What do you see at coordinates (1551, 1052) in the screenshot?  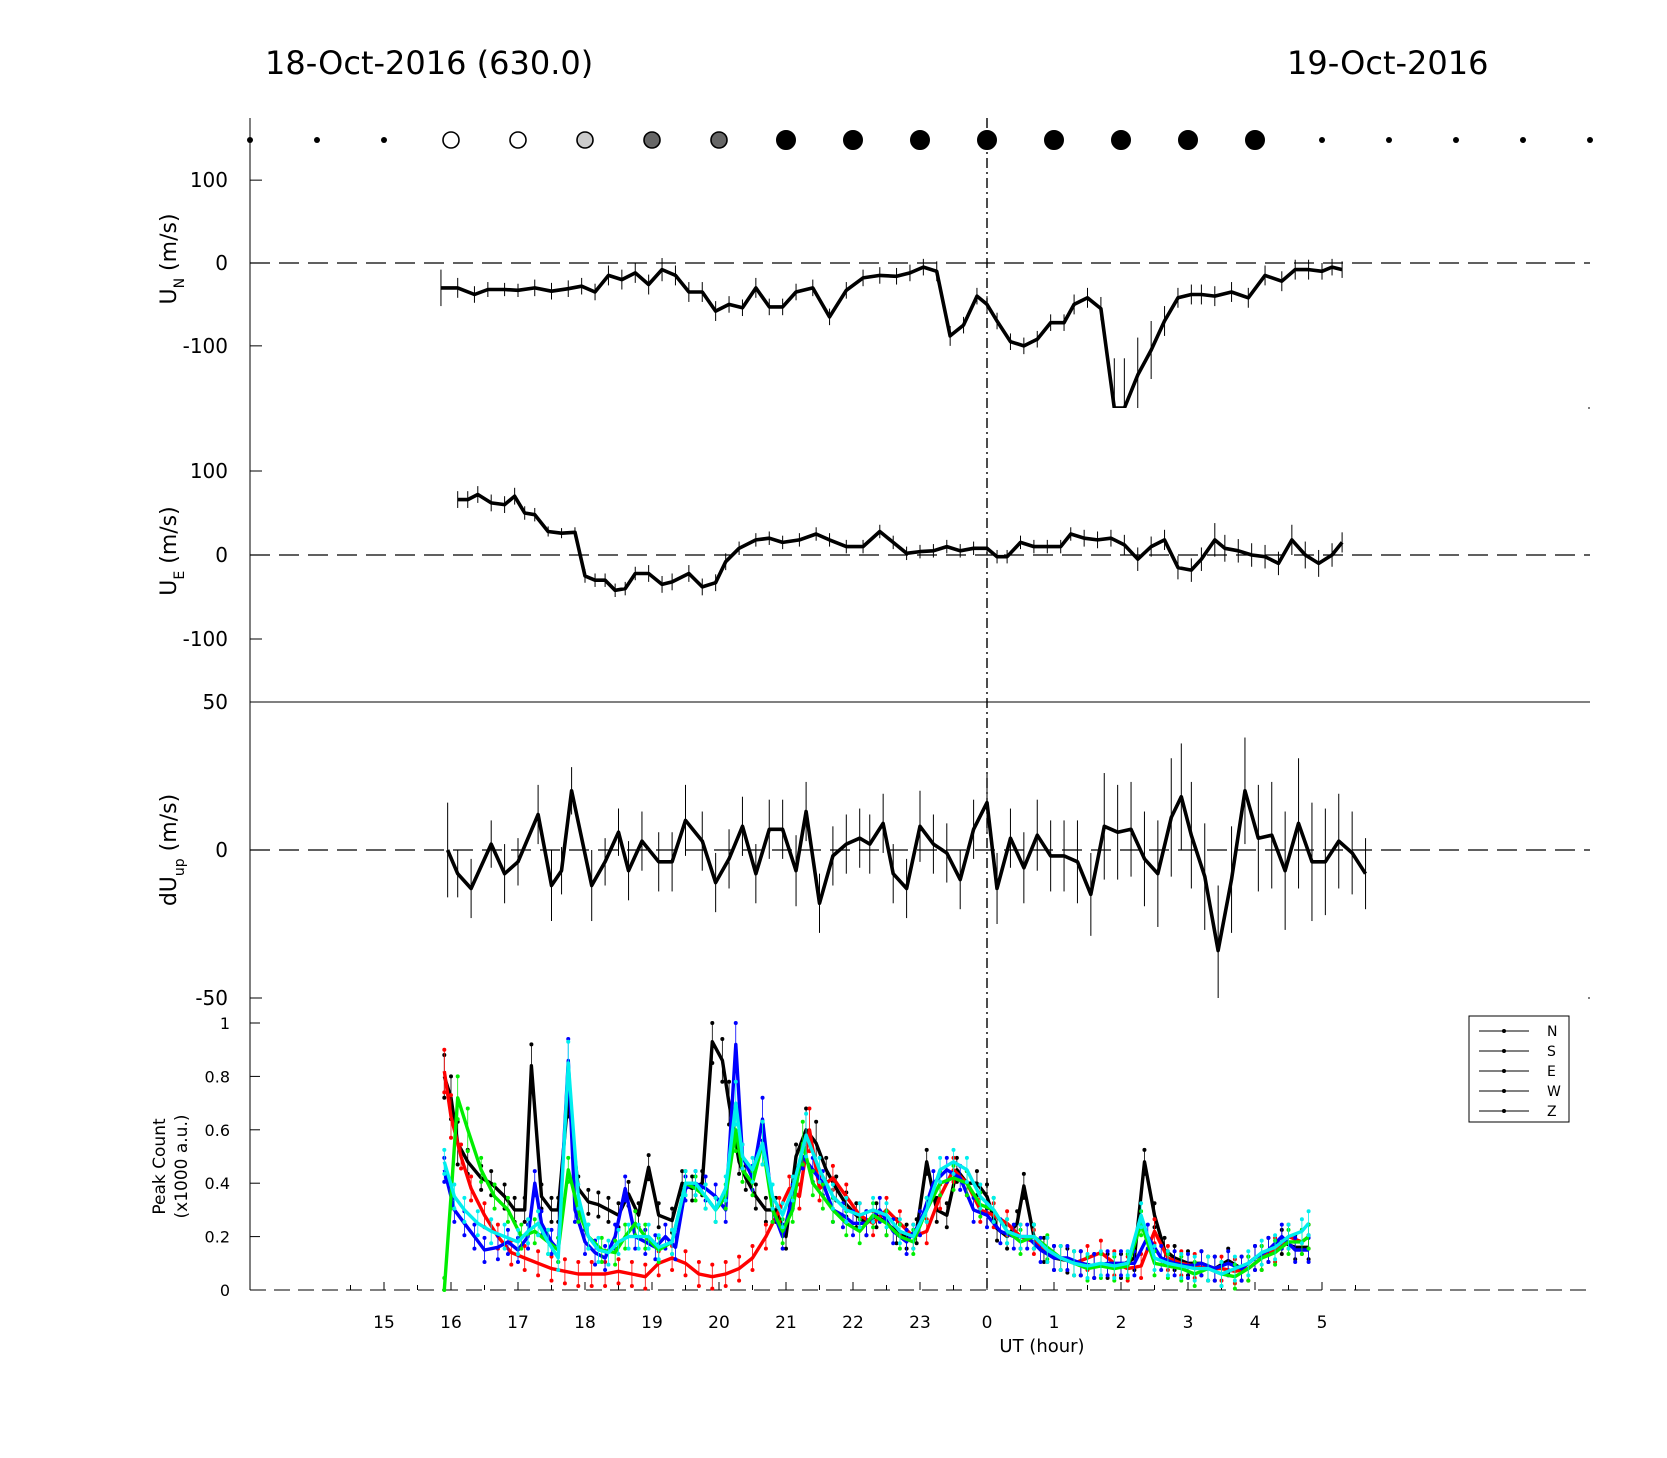 I see `legend-label-S: S` at bounding box center [1551, 1052].